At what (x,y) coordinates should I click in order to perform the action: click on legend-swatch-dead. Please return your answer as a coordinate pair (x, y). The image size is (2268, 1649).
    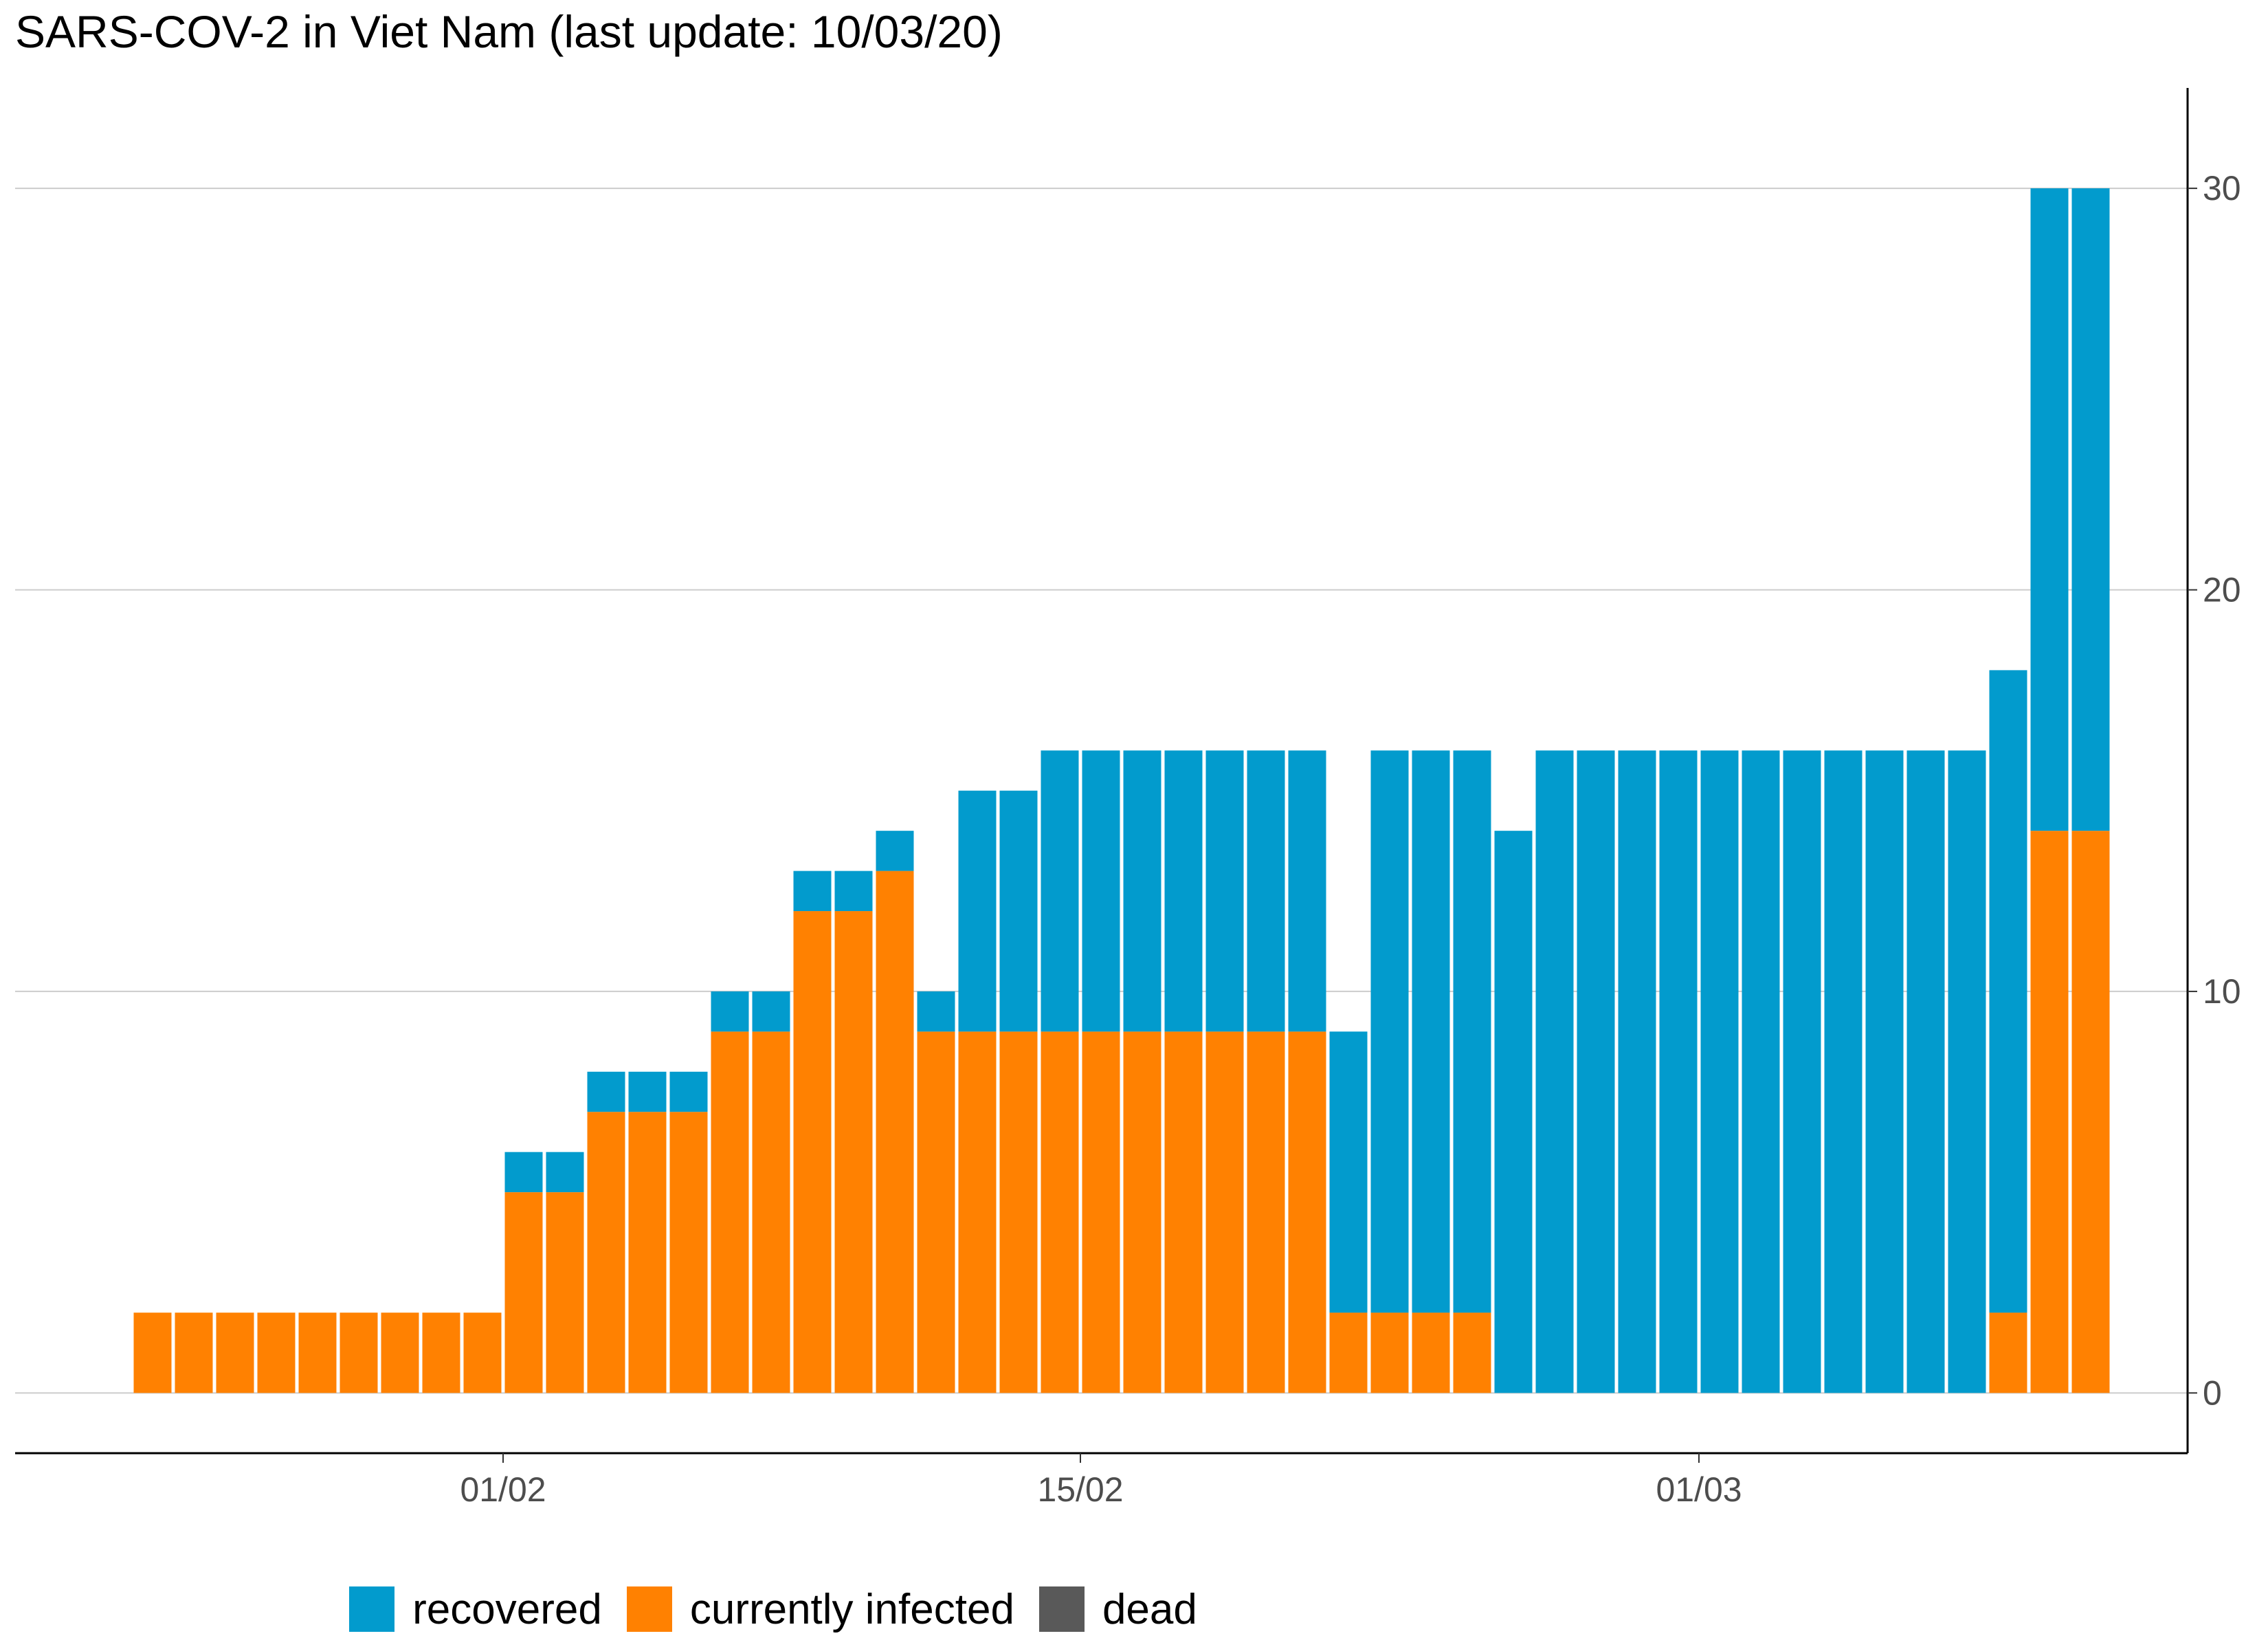
    Looking at the image, I should click on (1061, 1609).